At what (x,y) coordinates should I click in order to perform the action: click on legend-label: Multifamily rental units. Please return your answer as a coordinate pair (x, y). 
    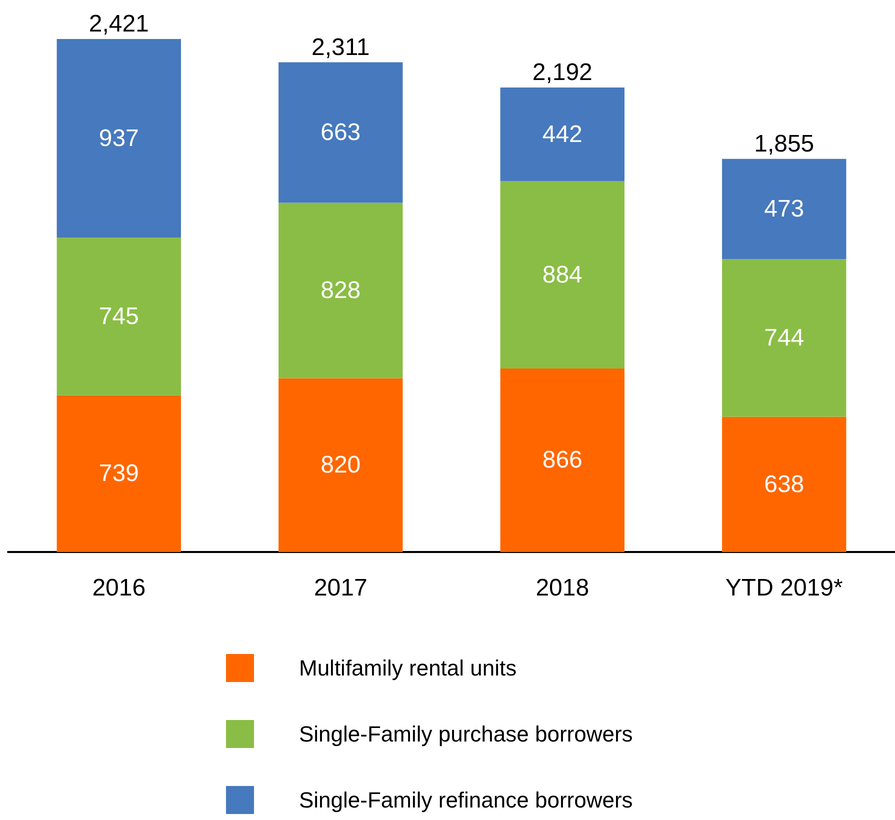
    Looking at the image, I should click on (408, 668).